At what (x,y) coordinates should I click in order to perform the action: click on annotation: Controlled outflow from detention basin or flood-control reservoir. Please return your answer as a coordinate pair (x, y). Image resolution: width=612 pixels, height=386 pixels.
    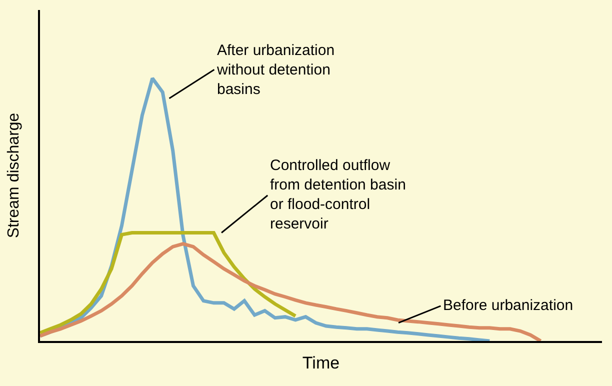
    Looking at the image, I should click on (338, 194).